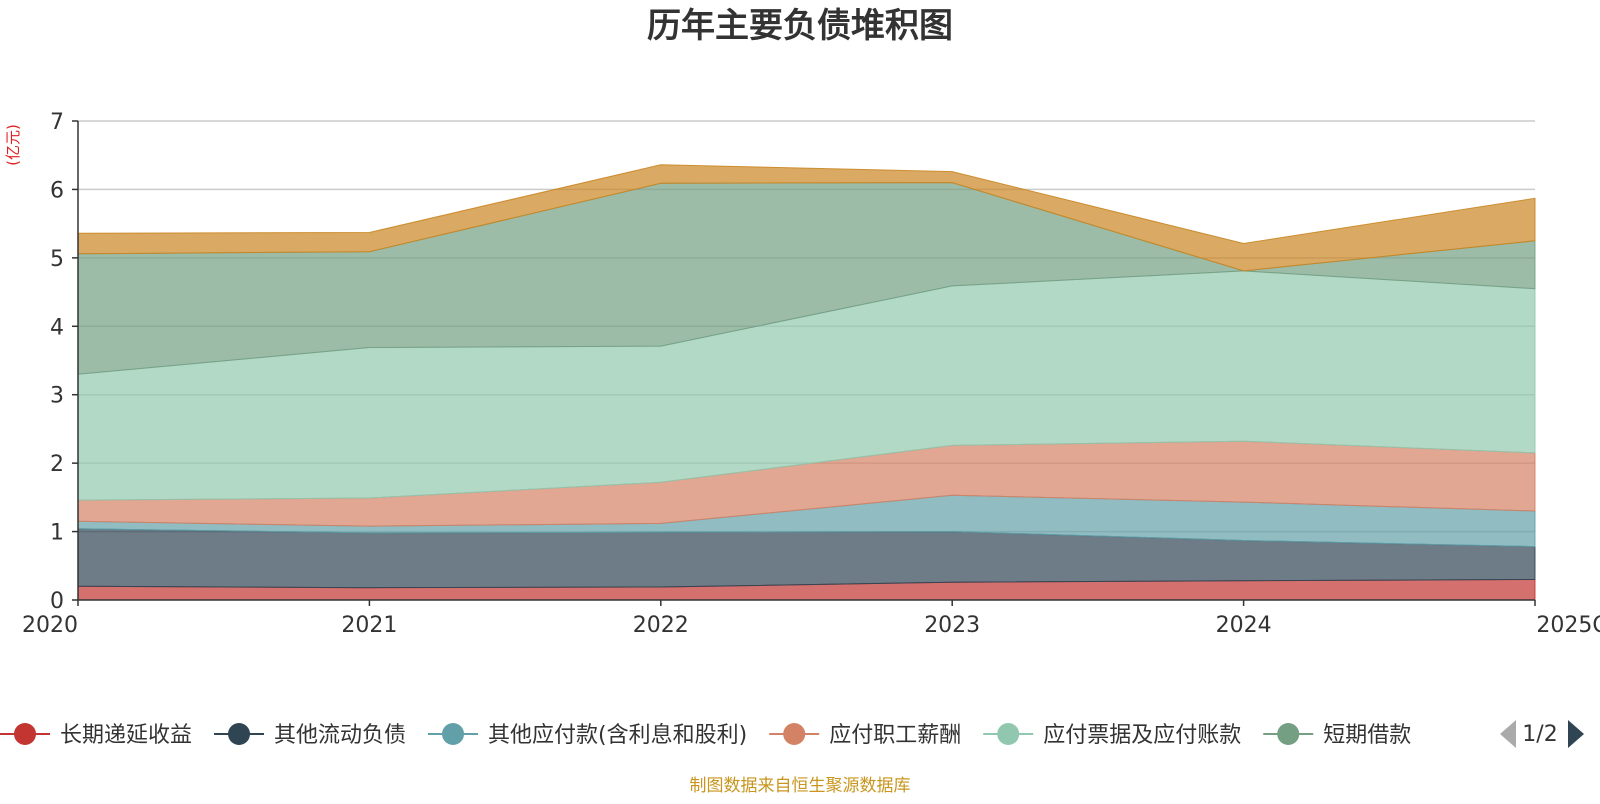  I want to click on x-tick-label: 2023, so click(952, 625).